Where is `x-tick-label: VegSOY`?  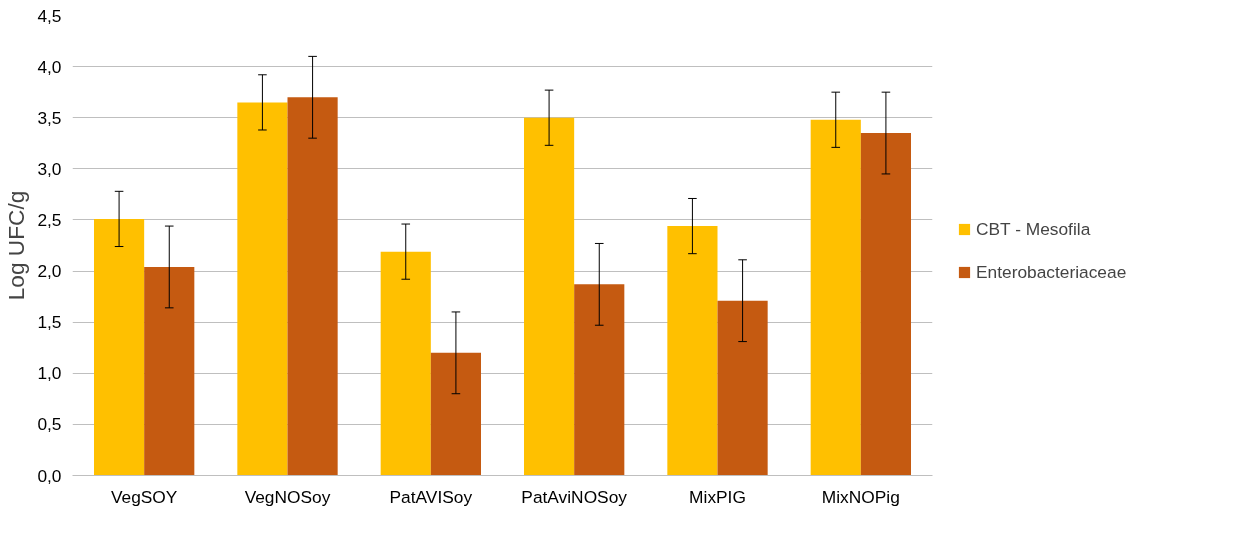
x-tick-label: VegSOY is located at coordinates (144, 496).